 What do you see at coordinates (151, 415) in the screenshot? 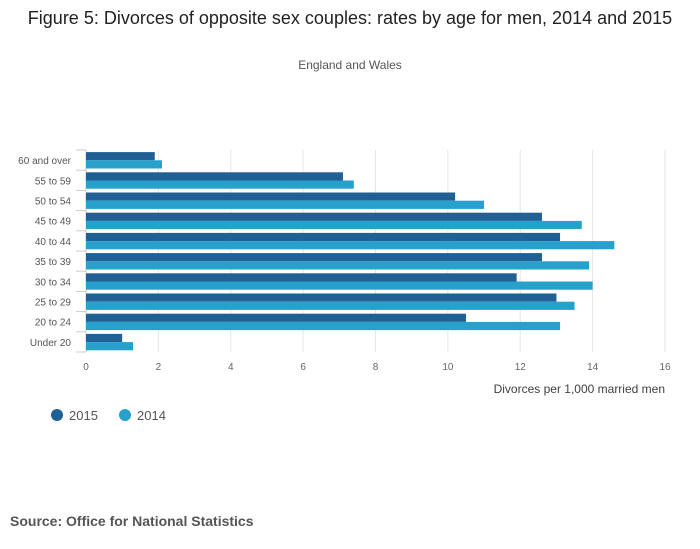
I see `legend-label: 2014` at bounding box center [151, 415].